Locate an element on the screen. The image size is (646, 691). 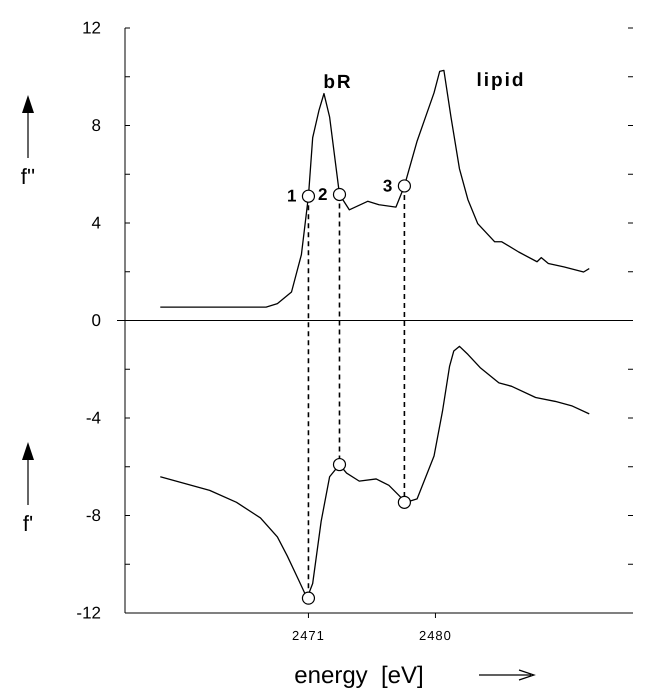
text: f' is located at coordinates (28, 523).